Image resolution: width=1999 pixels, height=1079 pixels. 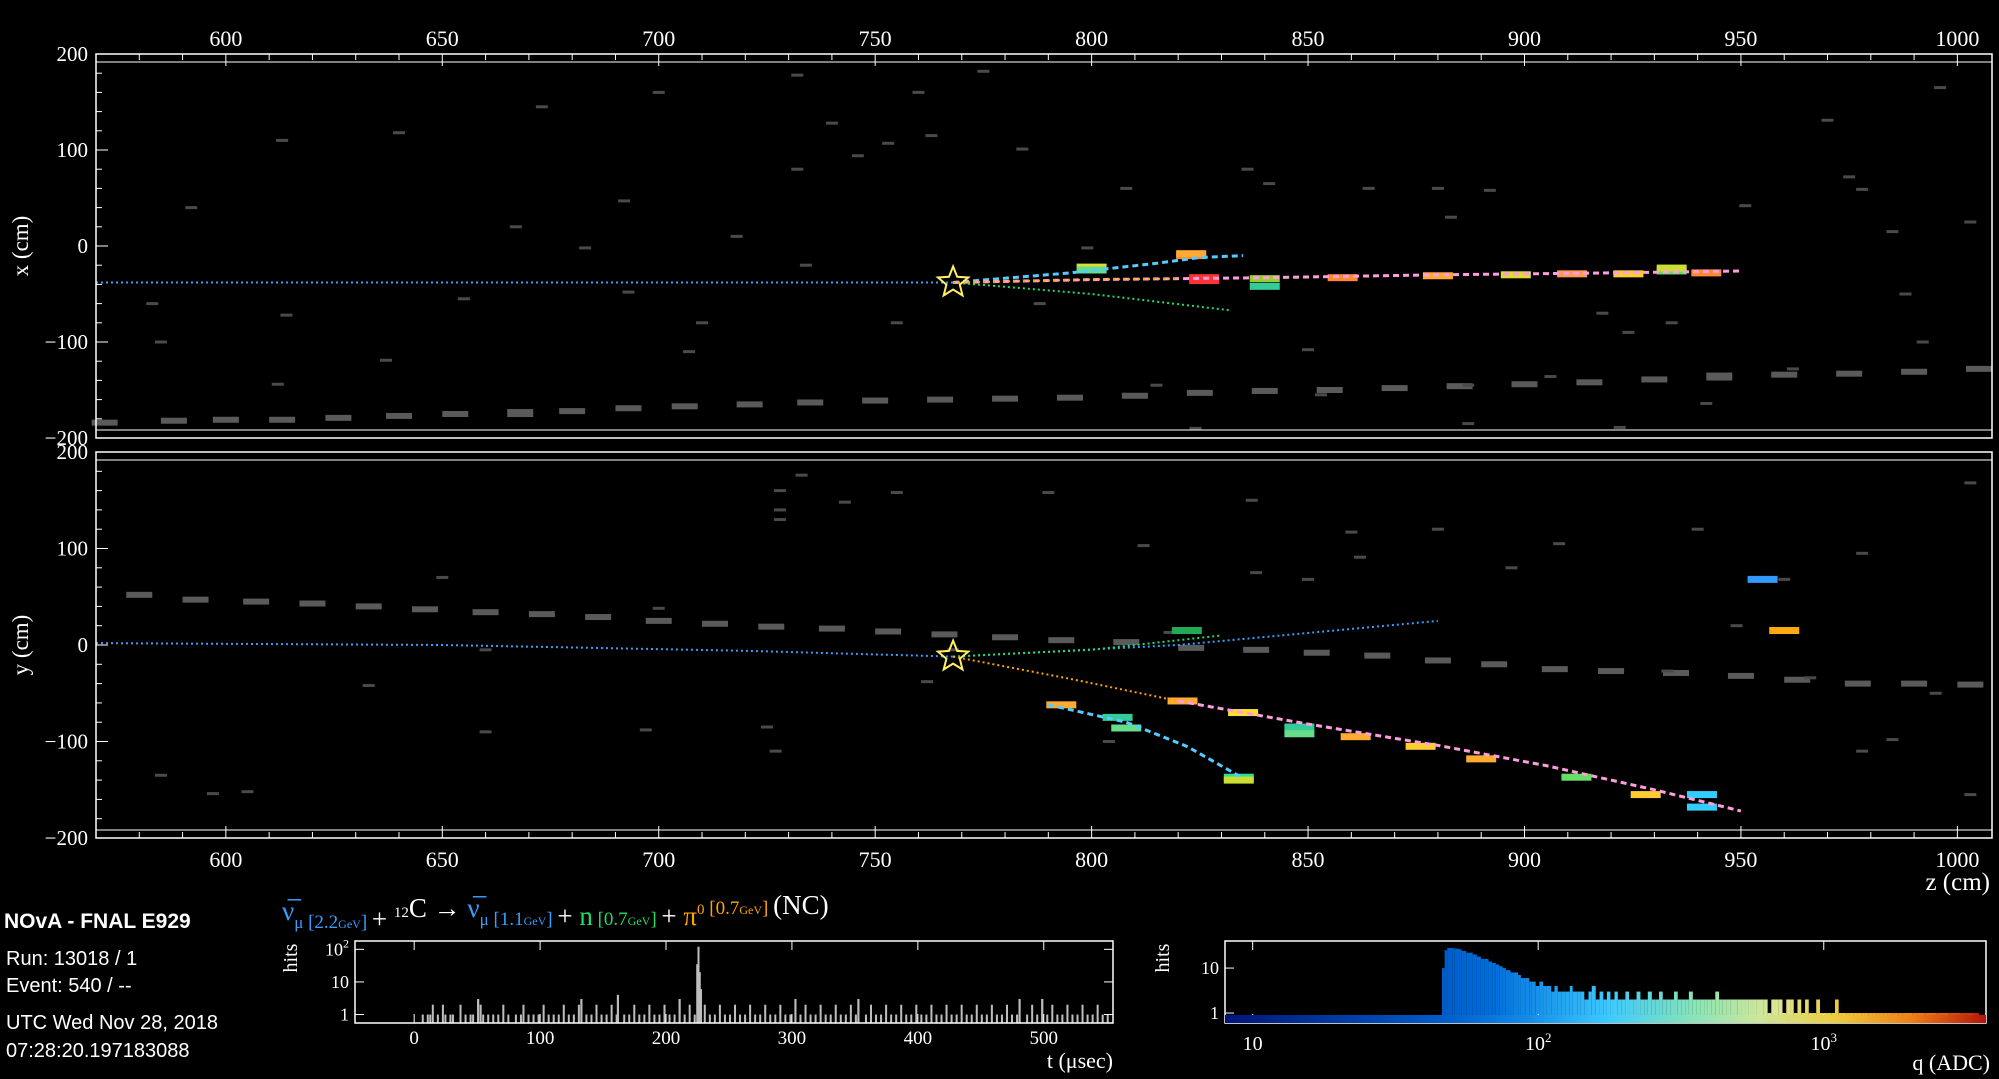 I want to click on x-axis-label: t (μsec), so click(x=1080, y=1060).